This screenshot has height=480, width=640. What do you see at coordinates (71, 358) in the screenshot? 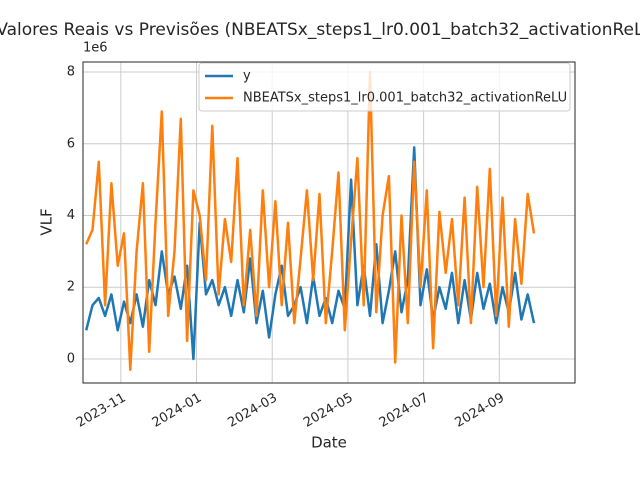
I see `y-tick-label: 0` at bounding box center [71, 358].